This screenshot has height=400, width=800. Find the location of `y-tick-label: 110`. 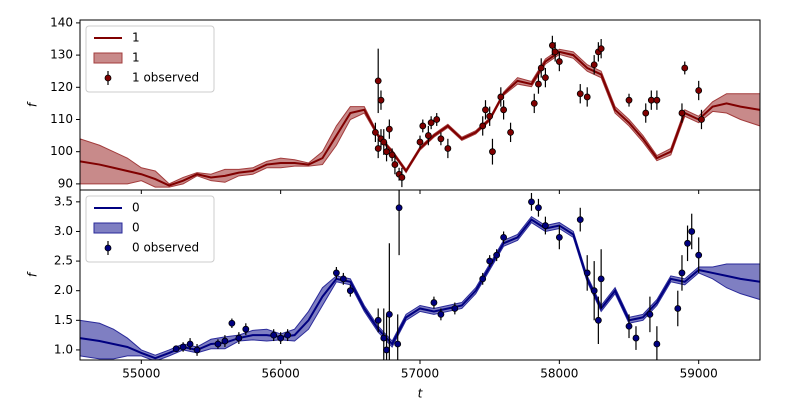

y-tick-label: 110 is located at coordinates (61, 119).